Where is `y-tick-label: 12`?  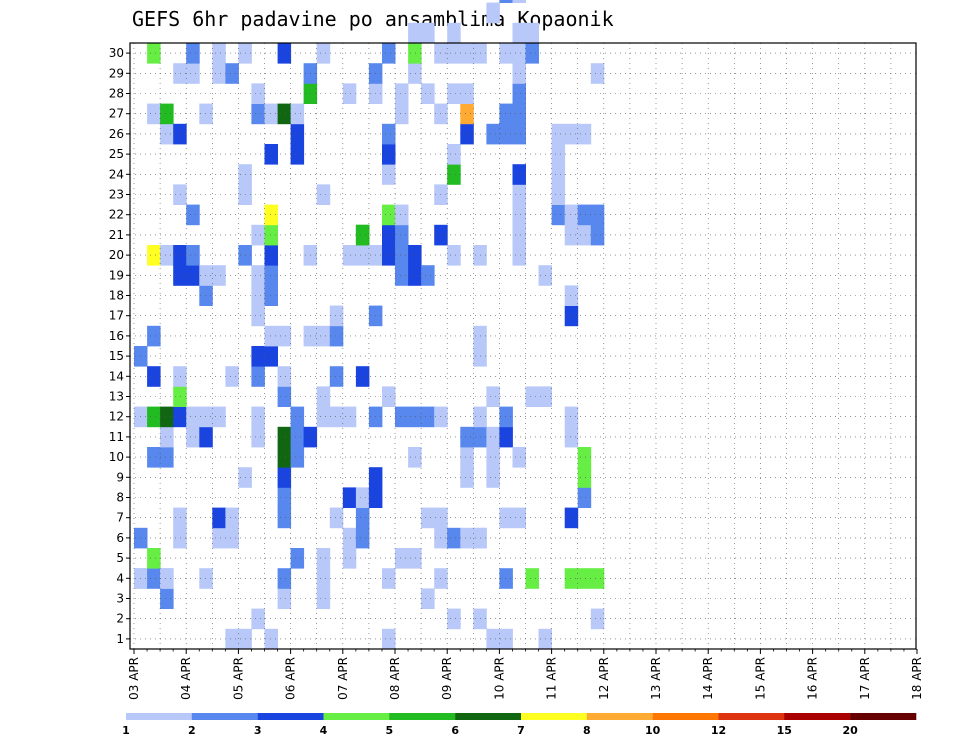
y-tick-label: 12 is located at coordinates (116, 417).